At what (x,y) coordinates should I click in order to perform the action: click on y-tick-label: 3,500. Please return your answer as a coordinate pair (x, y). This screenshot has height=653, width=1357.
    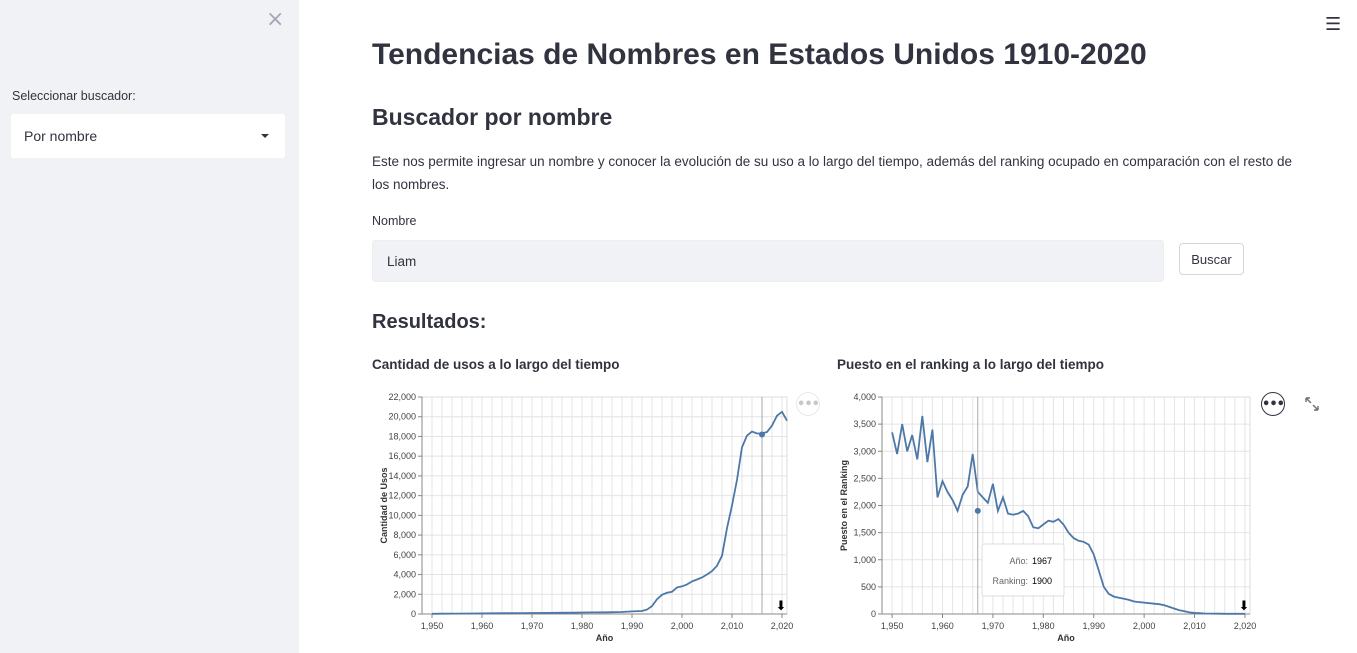
    Looking at the image, I should click on (864, 424).